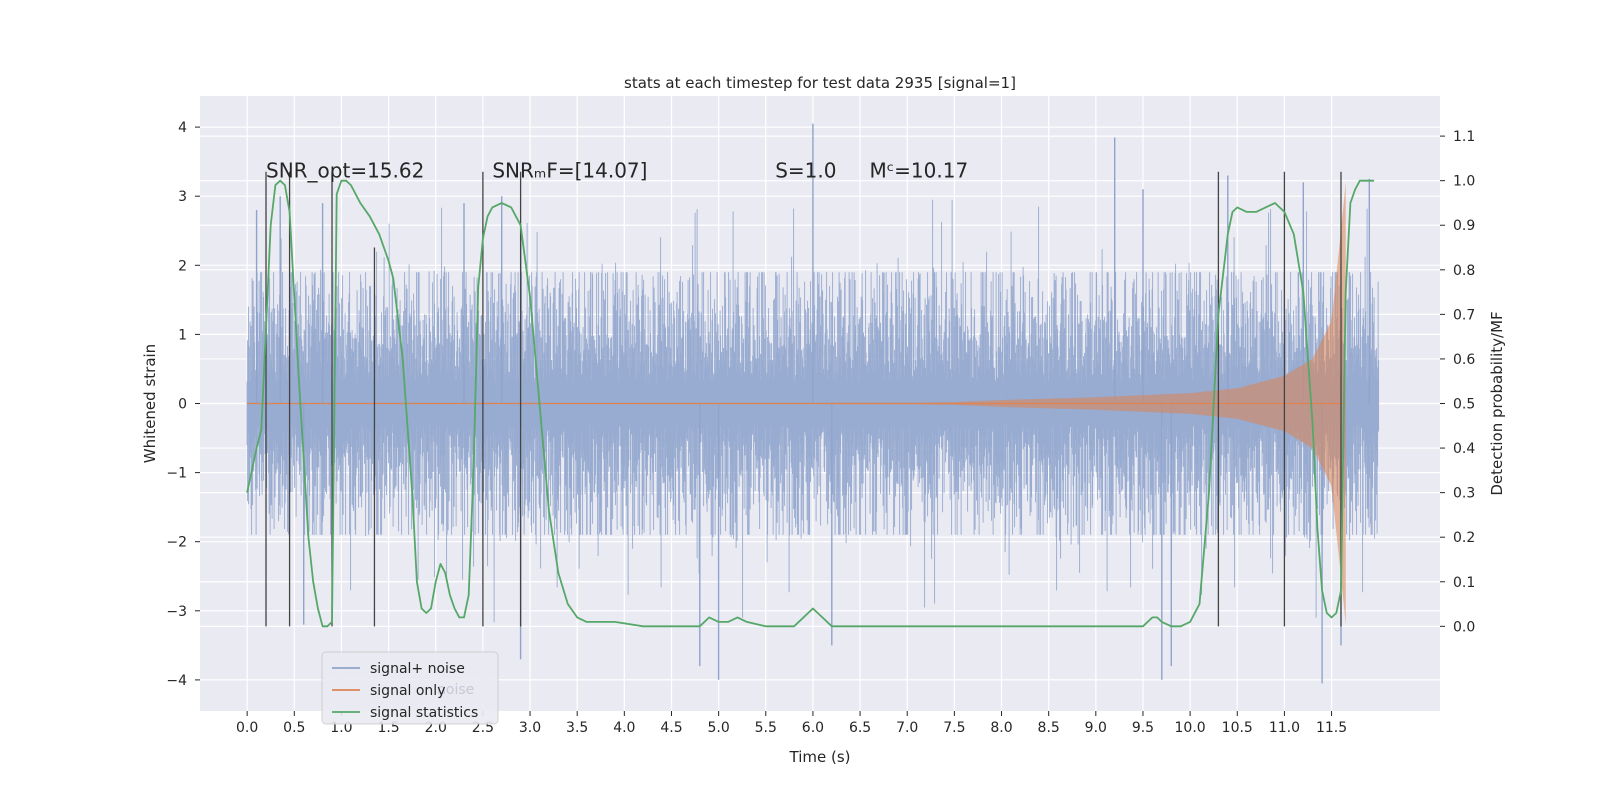 Image resolution: width=1600 pixels, height=800 pixels. What do you see at coordinates (1237, 728) in the screenshot?
I see `x-tick-label: 10.5` at bounding box center [1237, 728].